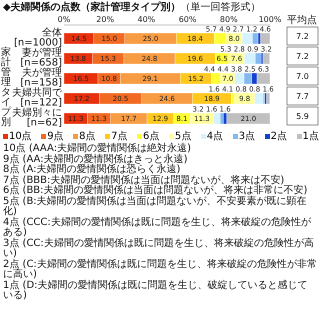 The width and height of the screenshot is (320, 320). What do you see at coordinates (183, 136) in the screenshot?
I see `legend-label: 5点` at bounding box center [183, 136].